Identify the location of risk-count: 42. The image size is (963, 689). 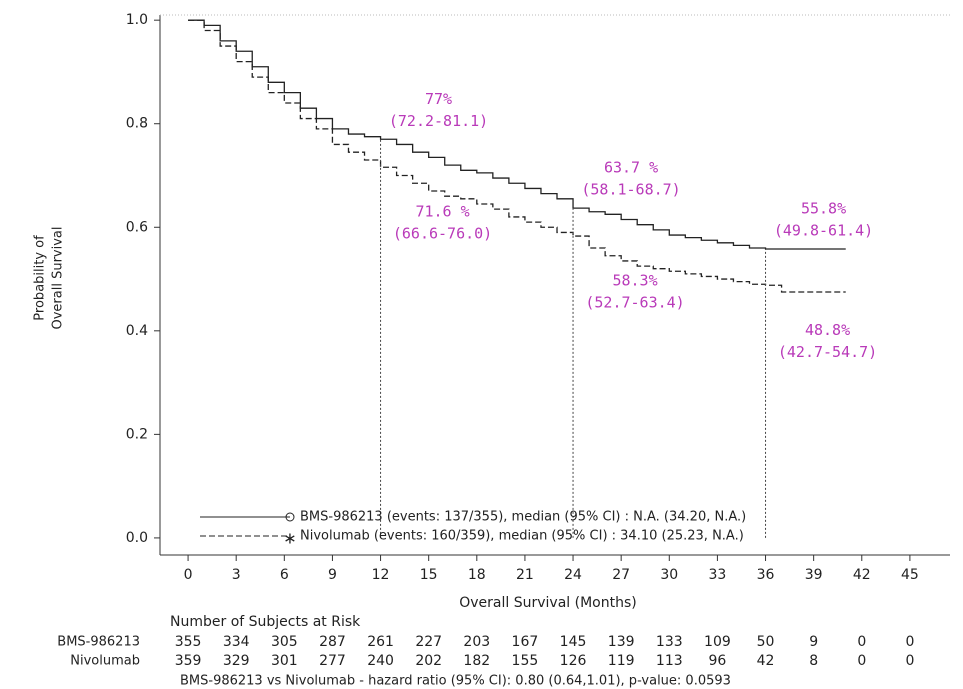
(766, 661).